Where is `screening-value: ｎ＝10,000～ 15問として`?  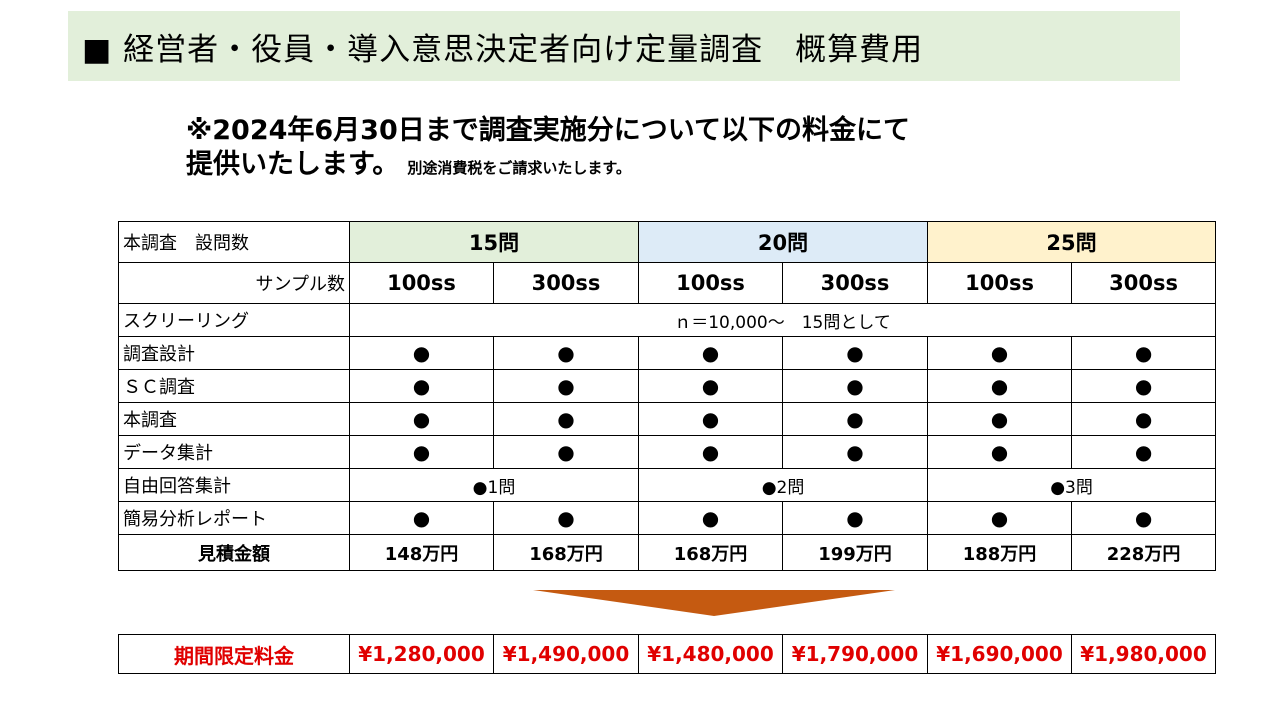
screening-value: ｎ＝10,000～ 15問として is located at coordinates (782, 320).